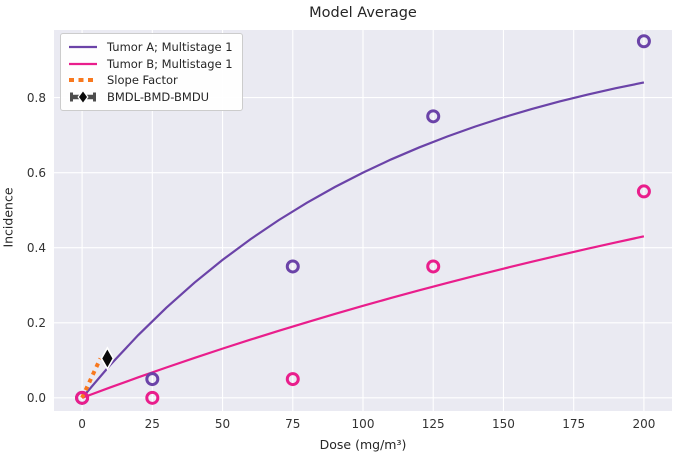  I want to click on x-tick-label: 75, so click(293, 424).